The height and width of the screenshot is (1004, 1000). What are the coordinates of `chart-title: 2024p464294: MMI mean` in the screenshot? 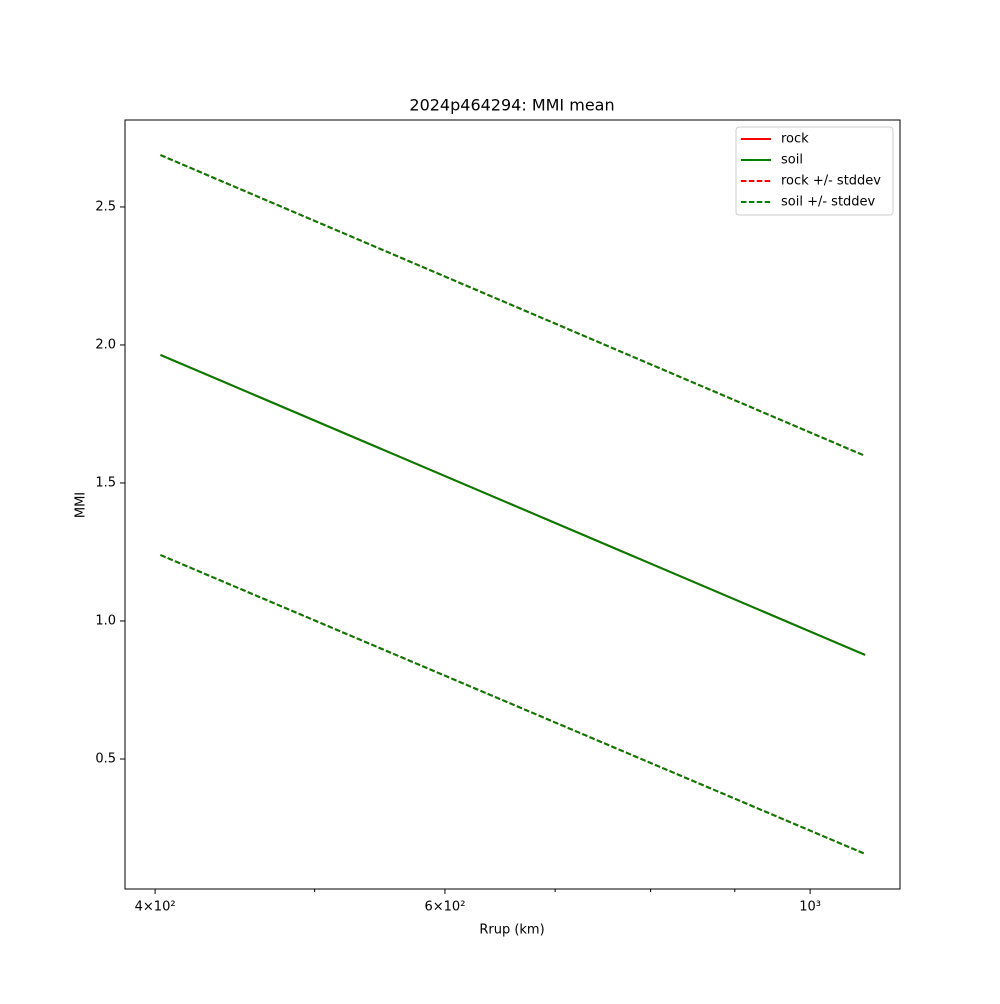 It's located at (511, 105).